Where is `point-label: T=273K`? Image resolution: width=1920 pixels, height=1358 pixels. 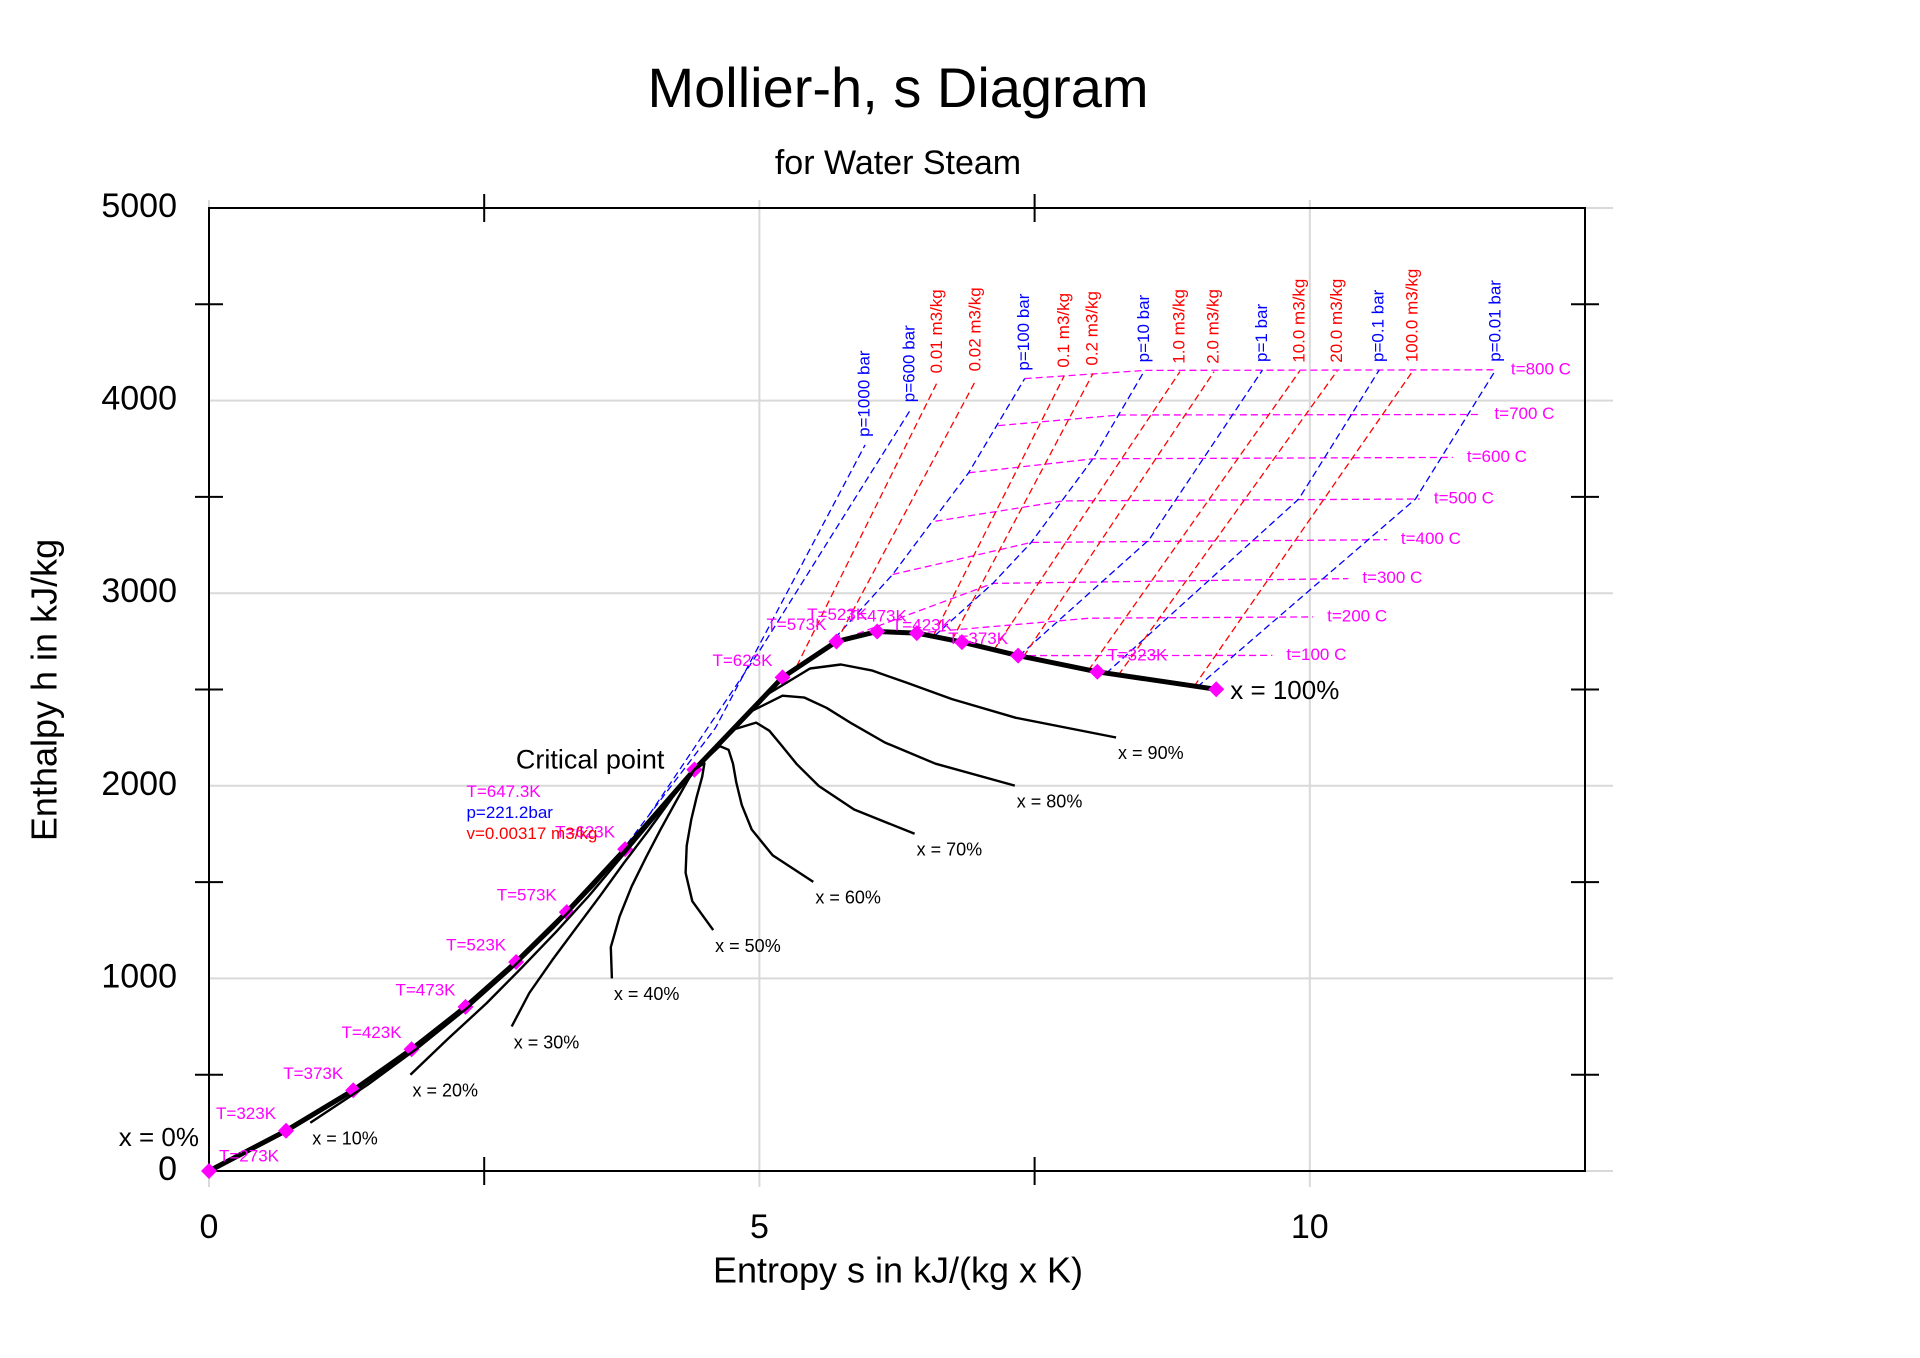
point-label: T=273K is located at coordinates (249, 1155).